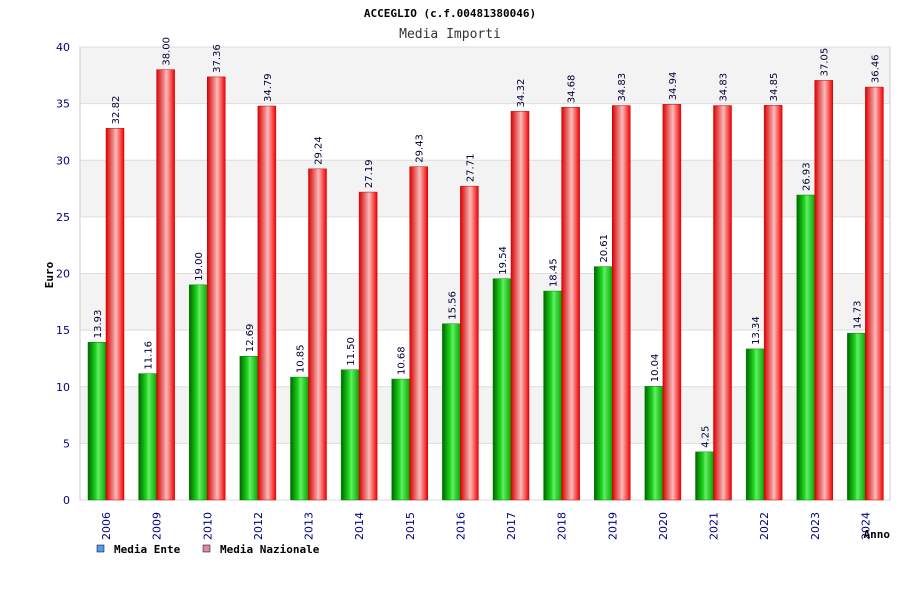  I want to click on value-label-media-ente: 4.25, so click(706, 437).